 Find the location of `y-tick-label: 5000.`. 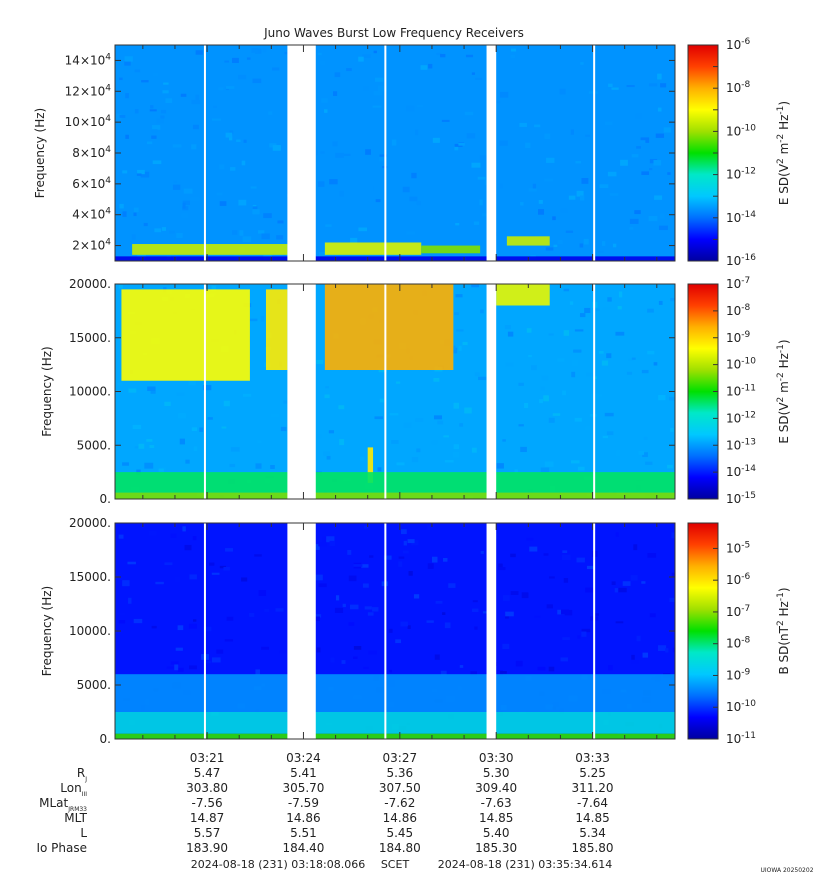

y-tick-label: 5000. is located at coordinates (94, 445).